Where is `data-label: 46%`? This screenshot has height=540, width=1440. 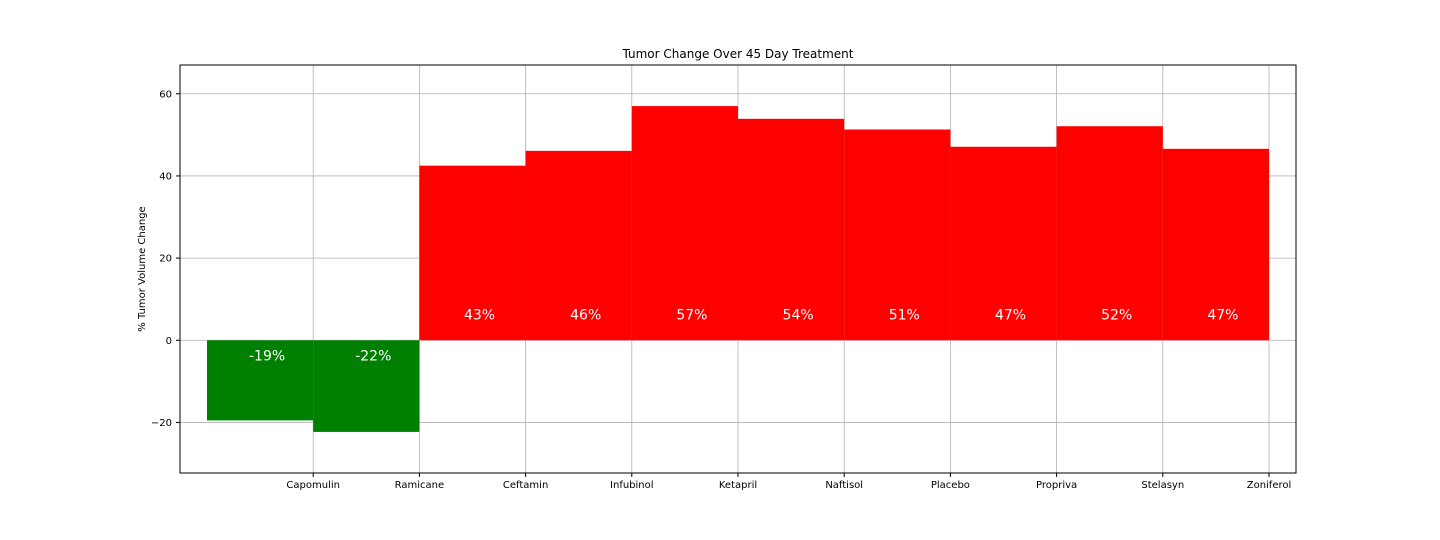 data-label: 46% is located at coordinates (585, 315).